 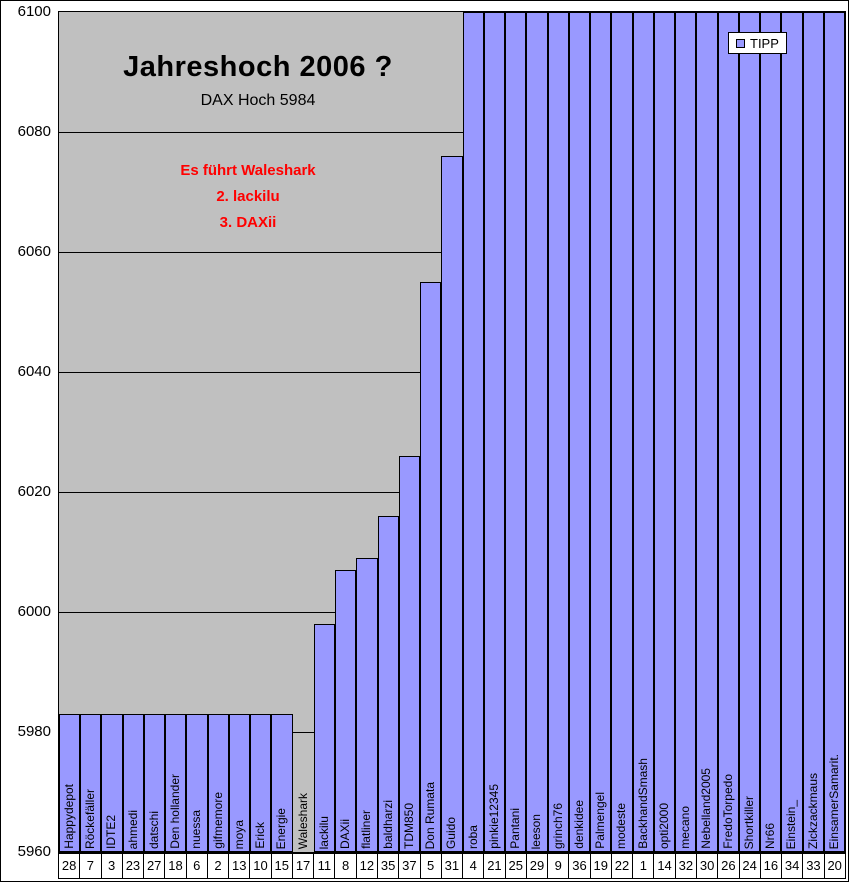 What do you see at coordinates (578, 866) in the screenshot?
I see `entry-number-cell: 36` at bounding box center [578, 866].